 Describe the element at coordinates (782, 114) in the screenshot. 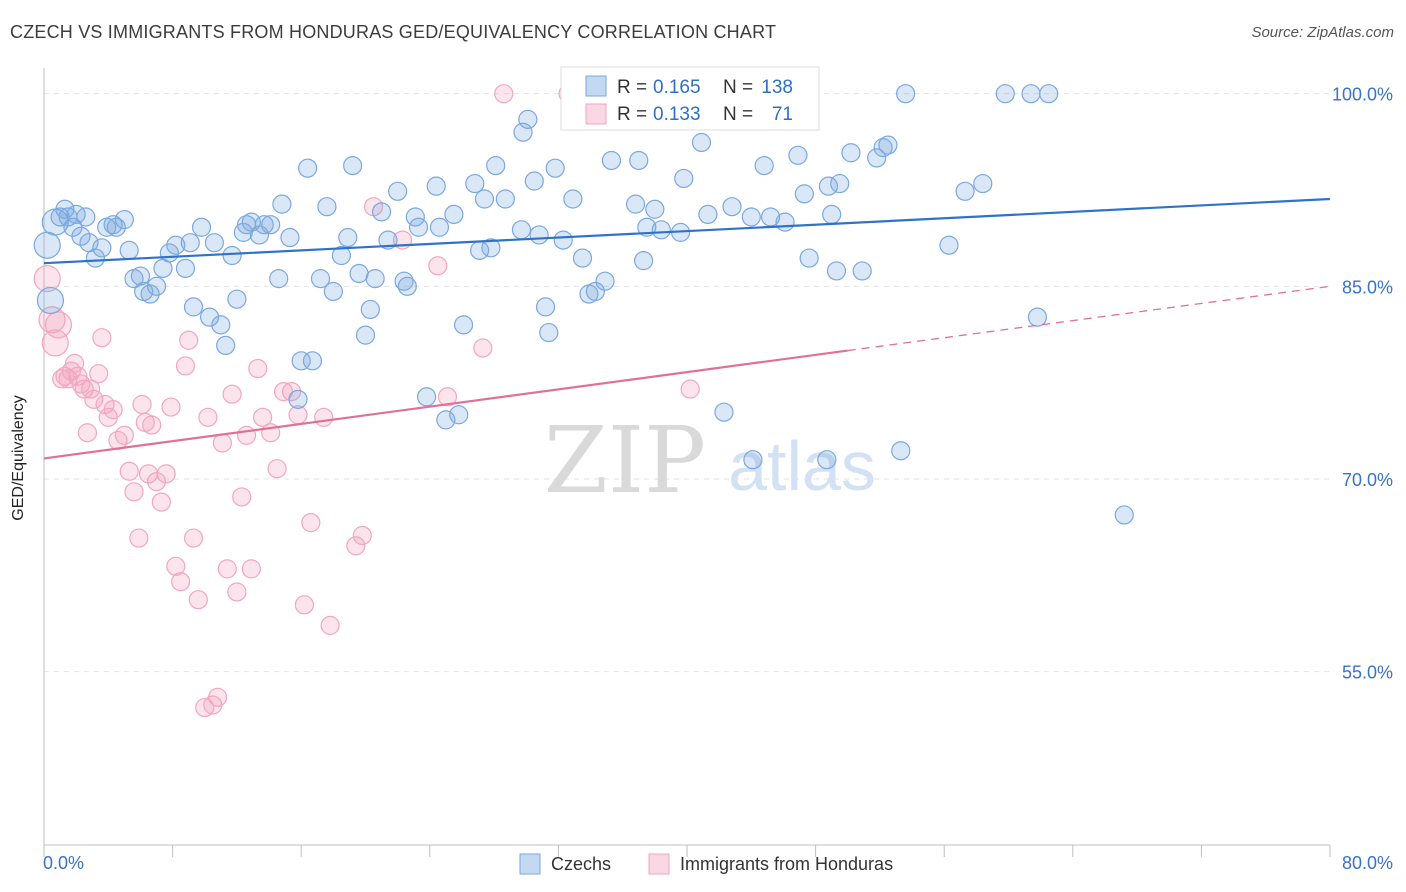

I see `legend-n-value-honduras: 71` at that location.